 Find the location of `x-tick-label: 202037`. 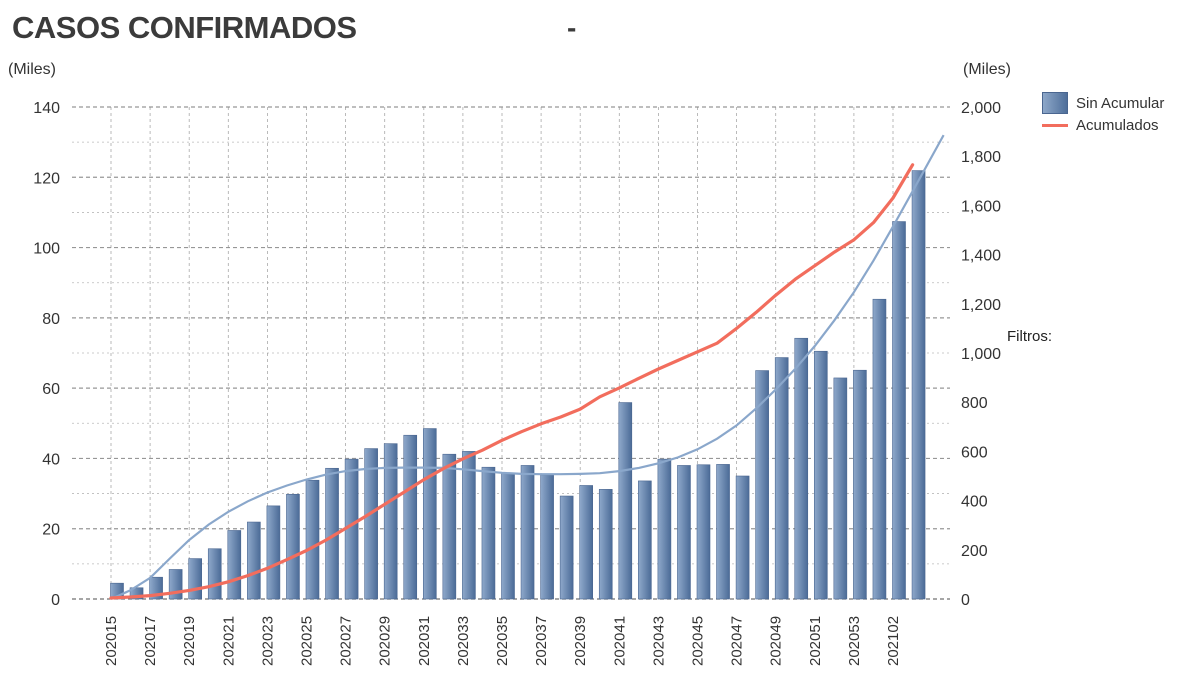

x-tick-label: 202037 is located at coordinates (541, 641).